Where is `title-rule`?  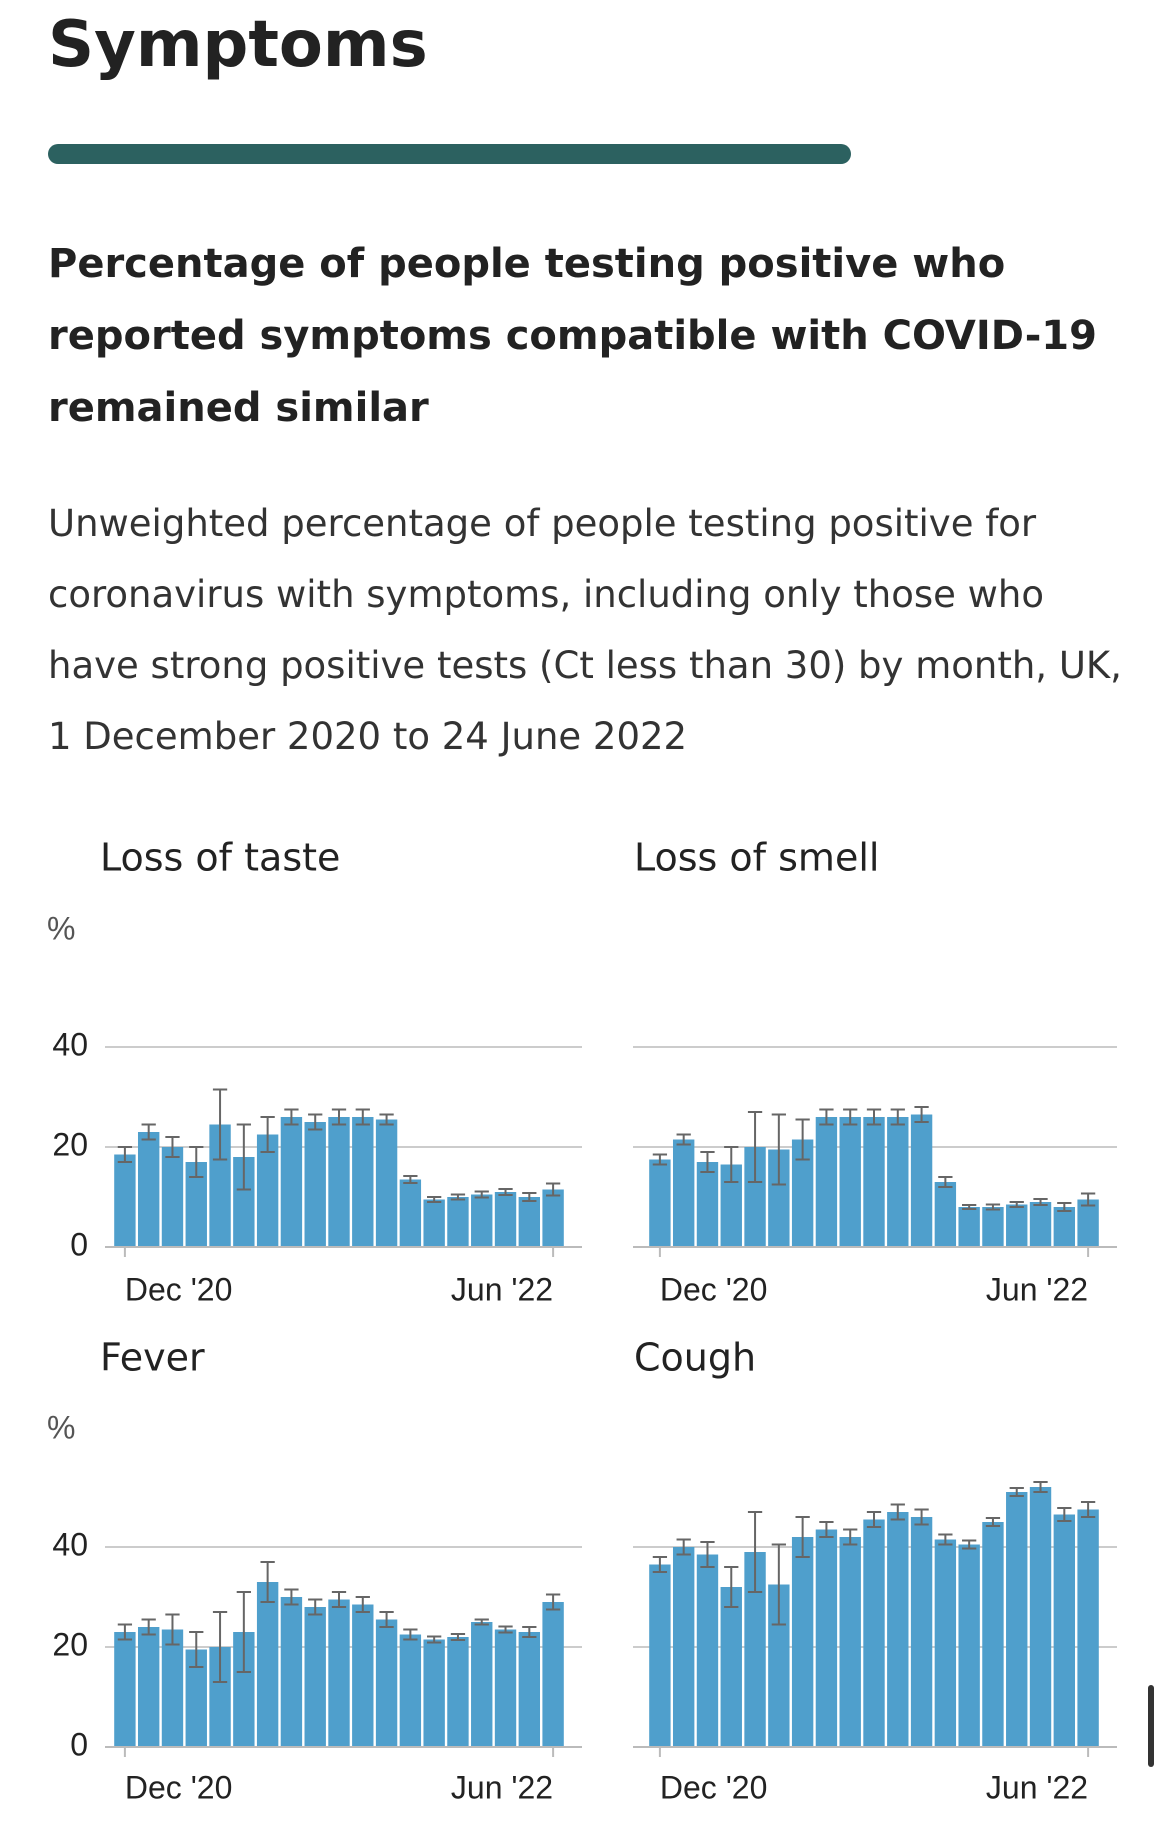
title-rule is located at coordinates (449, 154).